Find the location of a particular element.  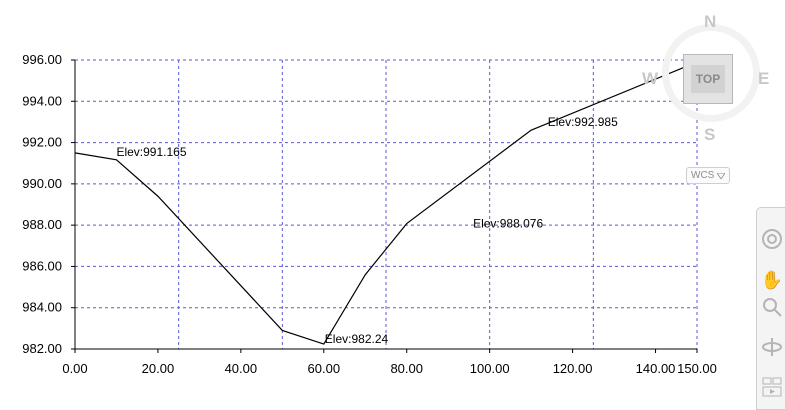

viewcube: N S W E TOP WCS is located at coordinates (710, 99).